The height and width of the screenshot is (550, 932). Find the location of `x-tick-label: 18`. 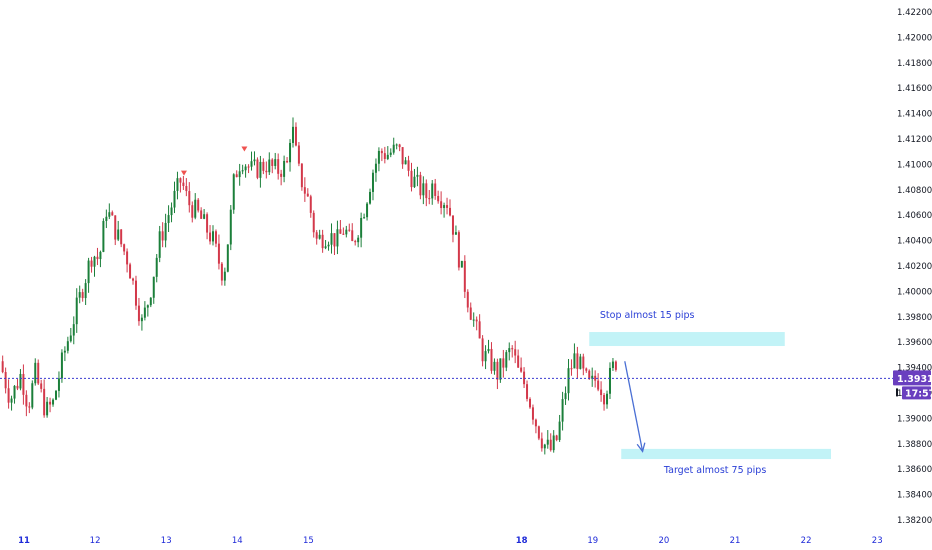

x-tick-label: 18 is located at coordinates (522, 541).